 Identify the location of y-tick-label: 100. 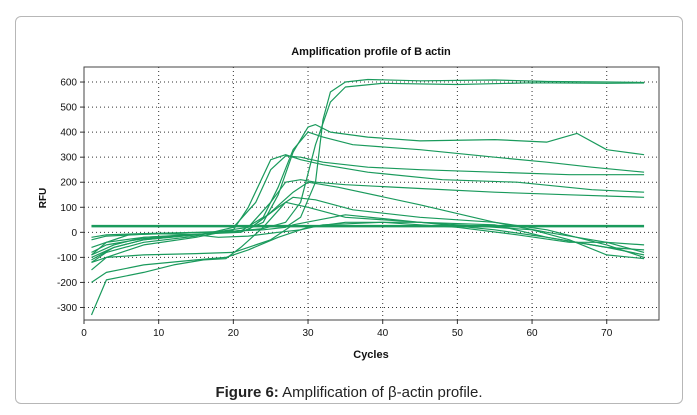
(68, 208).